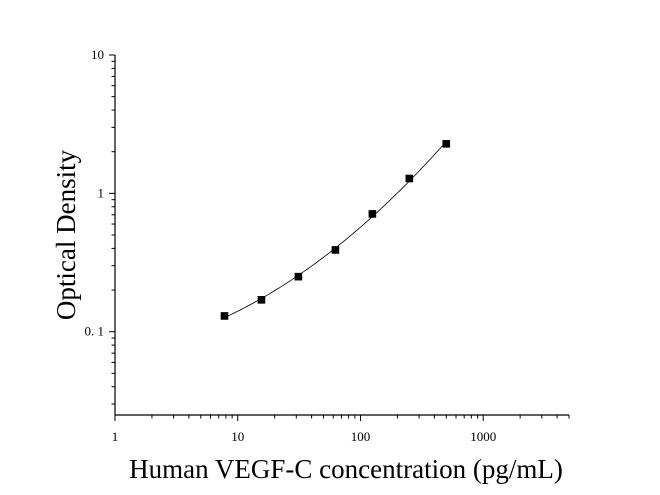 The image size is (660, 495). I want to click on x-tick-label: 10, so click(237, 436).